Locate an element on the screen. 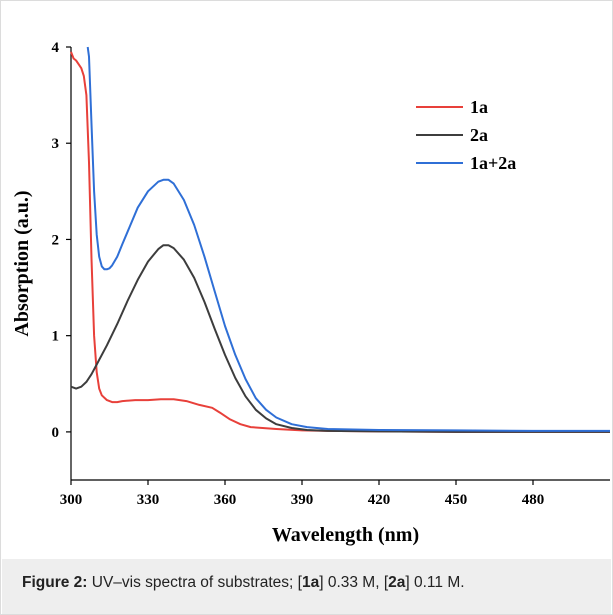  legend-label: 1a+2a is located at coordinates (493, 163).